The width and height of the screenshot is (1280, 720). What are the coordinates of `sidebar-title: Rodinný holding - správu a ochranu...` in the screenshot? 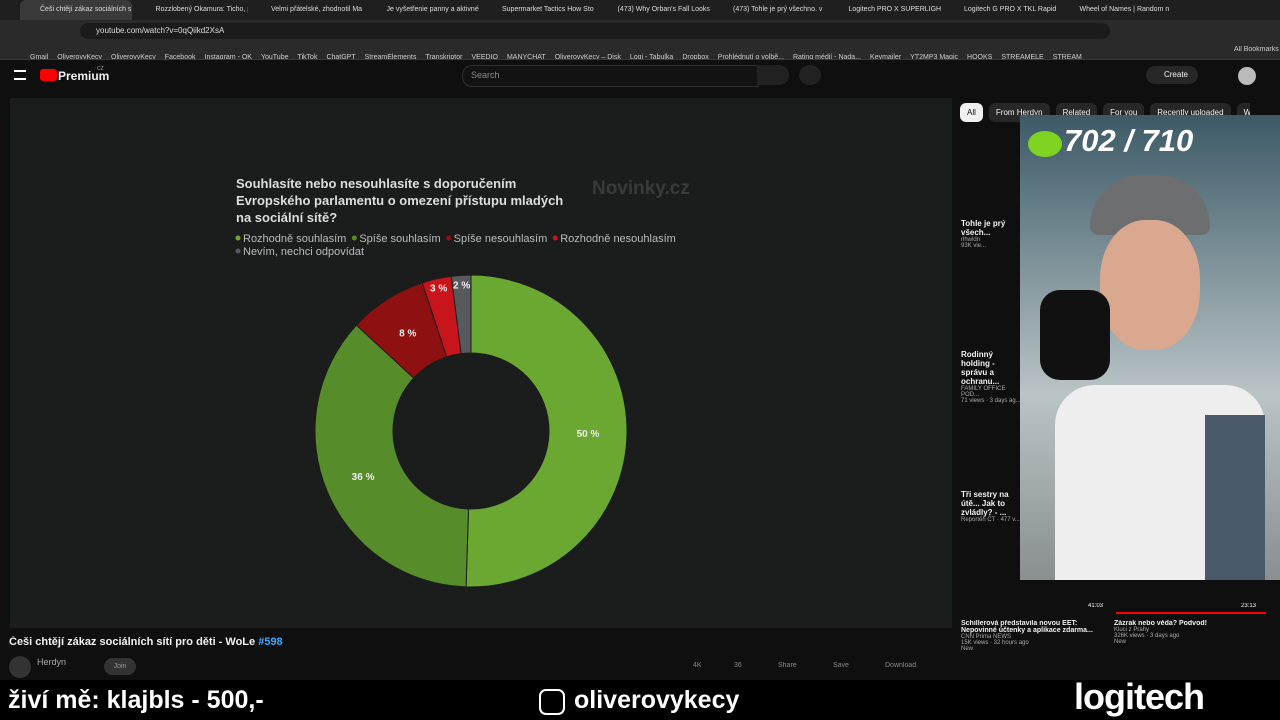 It's located at (980, 368).